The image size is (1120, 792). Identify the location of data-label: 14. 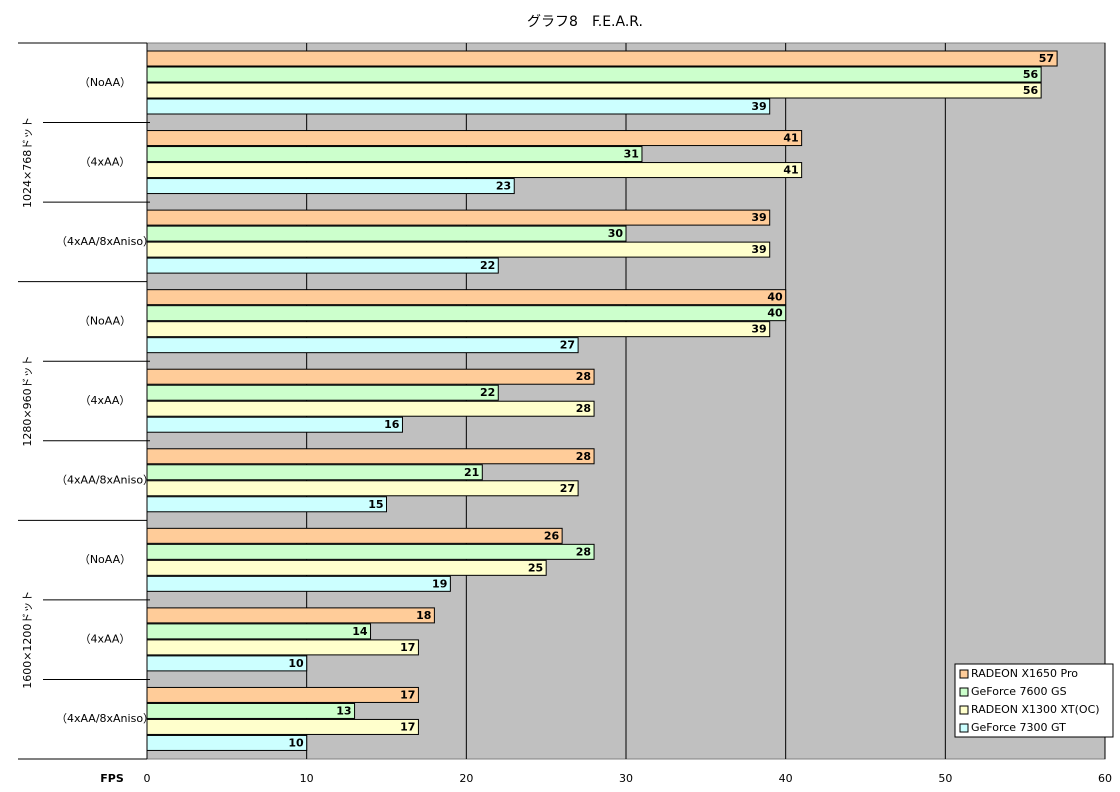
(360, 631).